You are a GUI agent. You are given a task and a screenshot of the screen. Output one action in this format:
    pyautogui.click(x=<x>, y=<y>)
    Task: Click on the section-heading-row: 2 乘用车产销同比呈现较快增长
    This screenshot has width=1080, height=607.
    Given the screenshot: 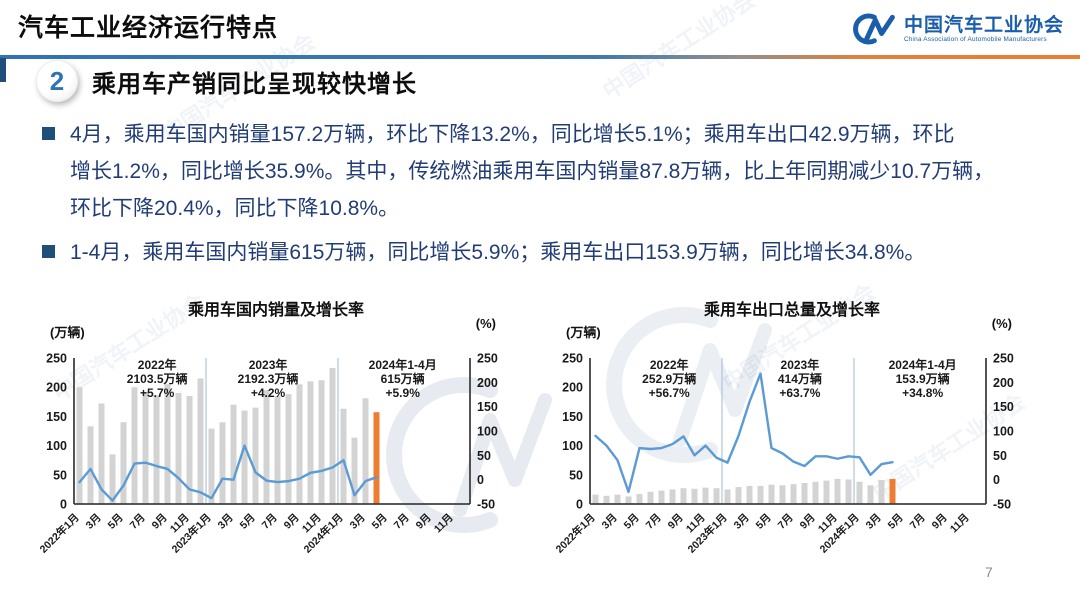 What is the action you would take?
    pyautogui.click(x=226, y=81)
    